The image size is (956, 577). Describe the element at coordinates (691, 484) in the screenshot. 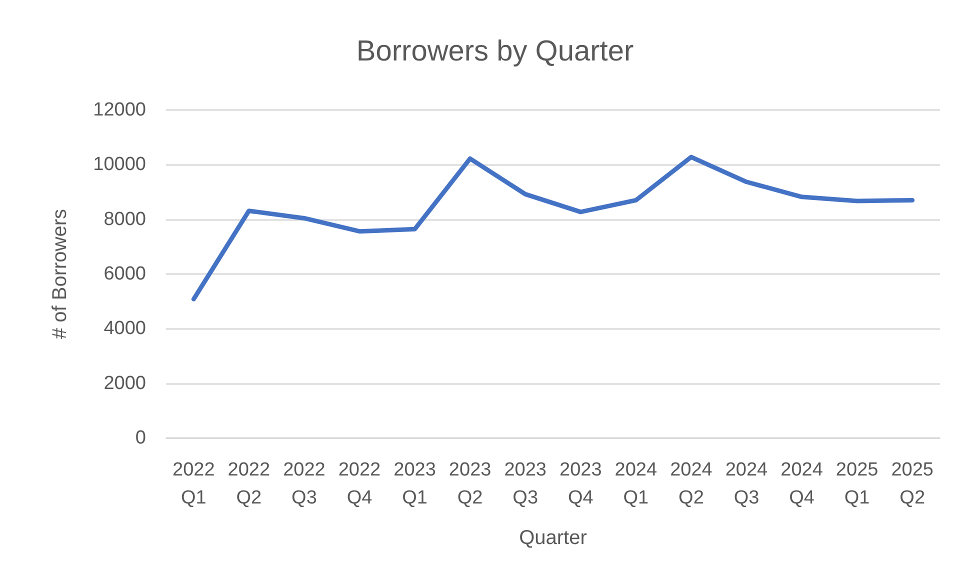

I see `x-tick-label: 2024 Q2` at that location.